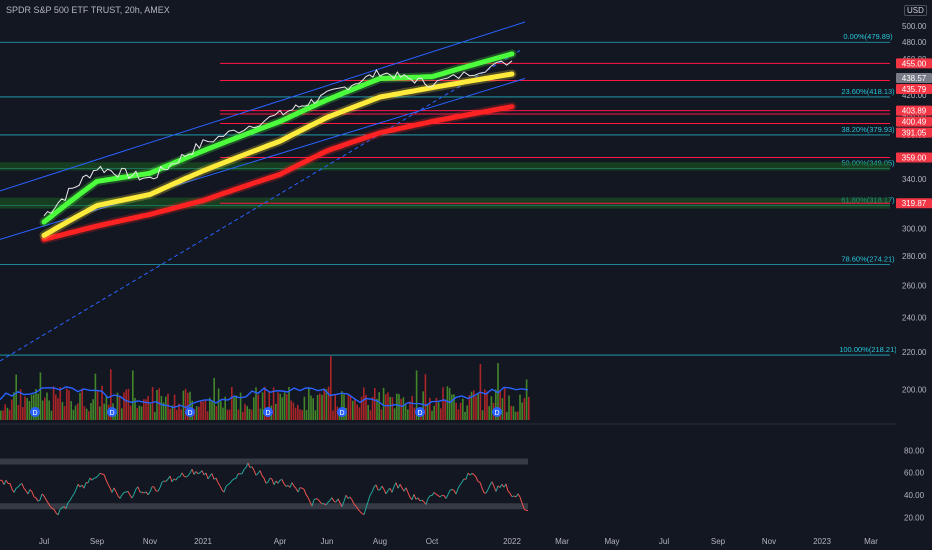 The image size is (932, 550). Describe the element at coordinates (822, 541) in the screenshot. I see `time-axis-tick: 2023` at that location.